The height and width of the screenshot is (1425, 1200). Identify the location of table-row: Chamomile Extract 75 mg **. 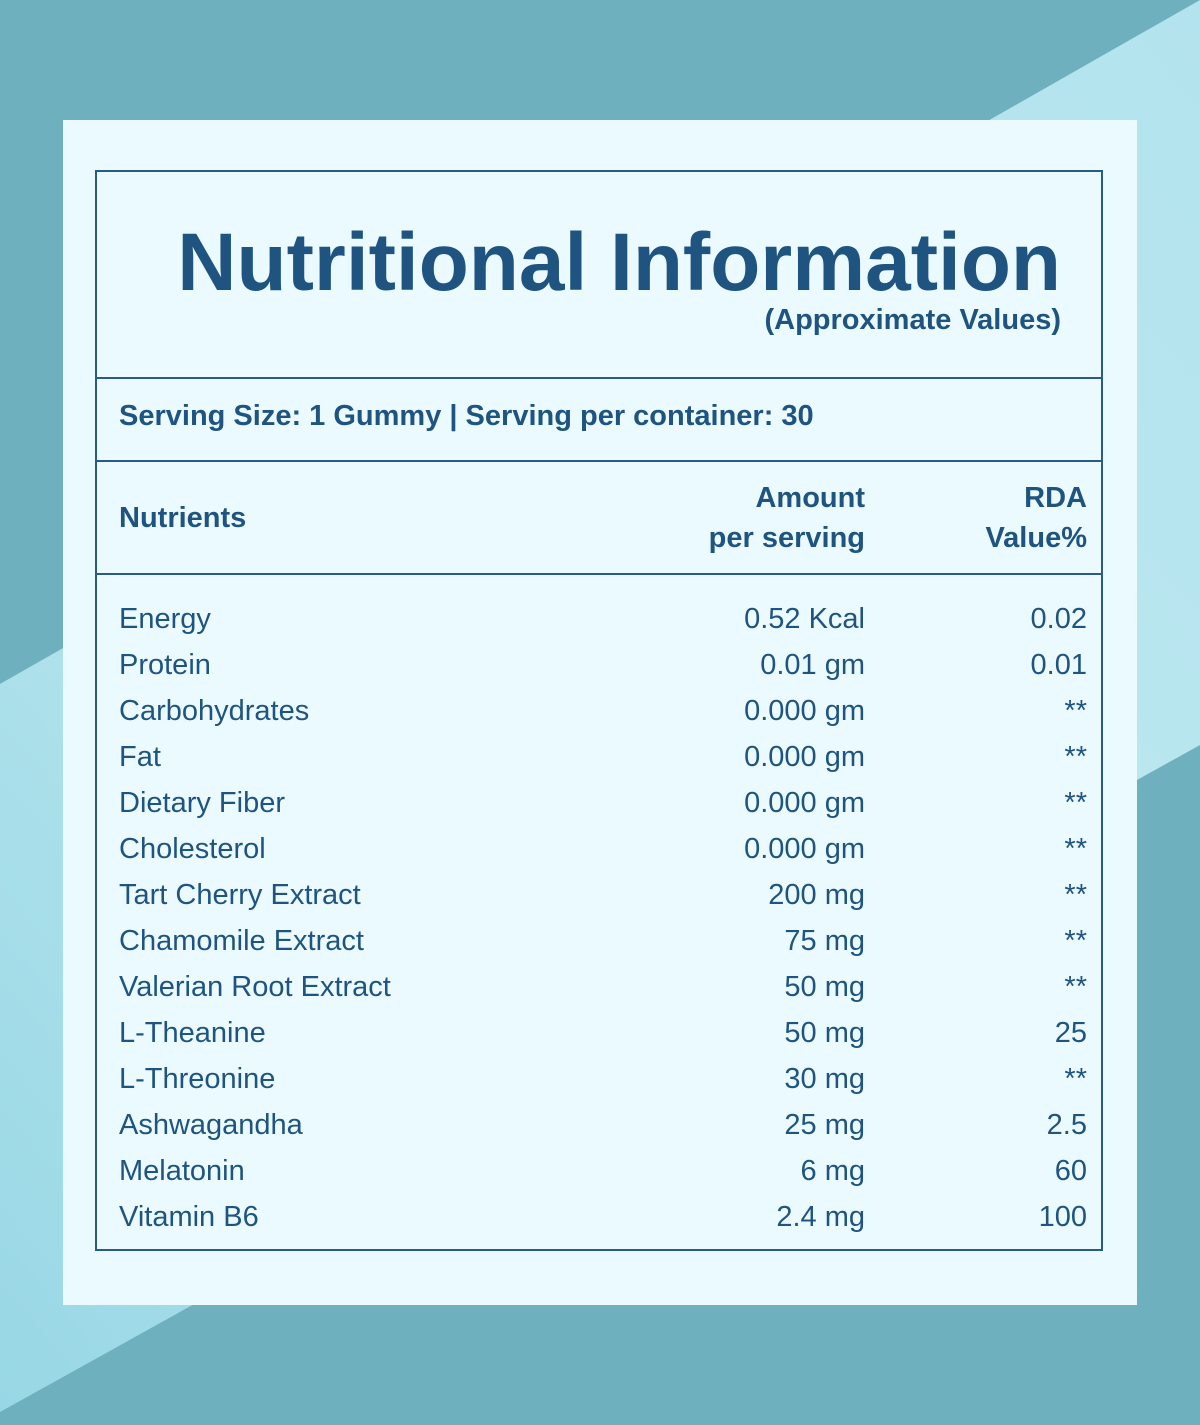
(603, 941).